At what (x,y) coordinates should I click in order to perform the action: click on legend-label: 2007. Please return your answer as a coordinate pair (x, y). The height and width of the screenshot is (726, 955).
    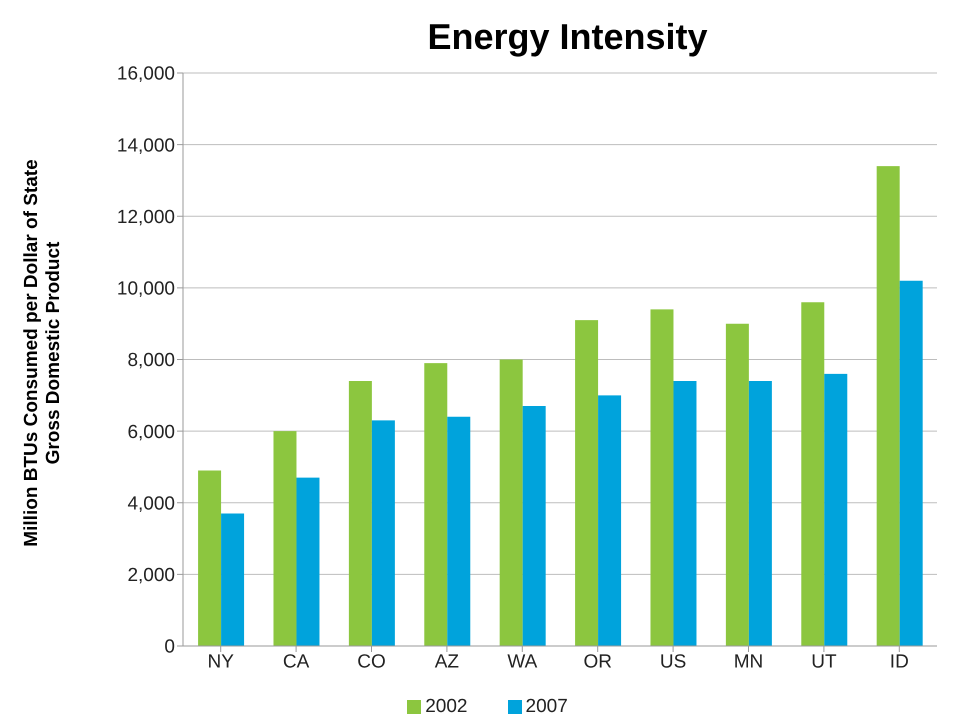
    Looking at the image, I should click on (547, 706).